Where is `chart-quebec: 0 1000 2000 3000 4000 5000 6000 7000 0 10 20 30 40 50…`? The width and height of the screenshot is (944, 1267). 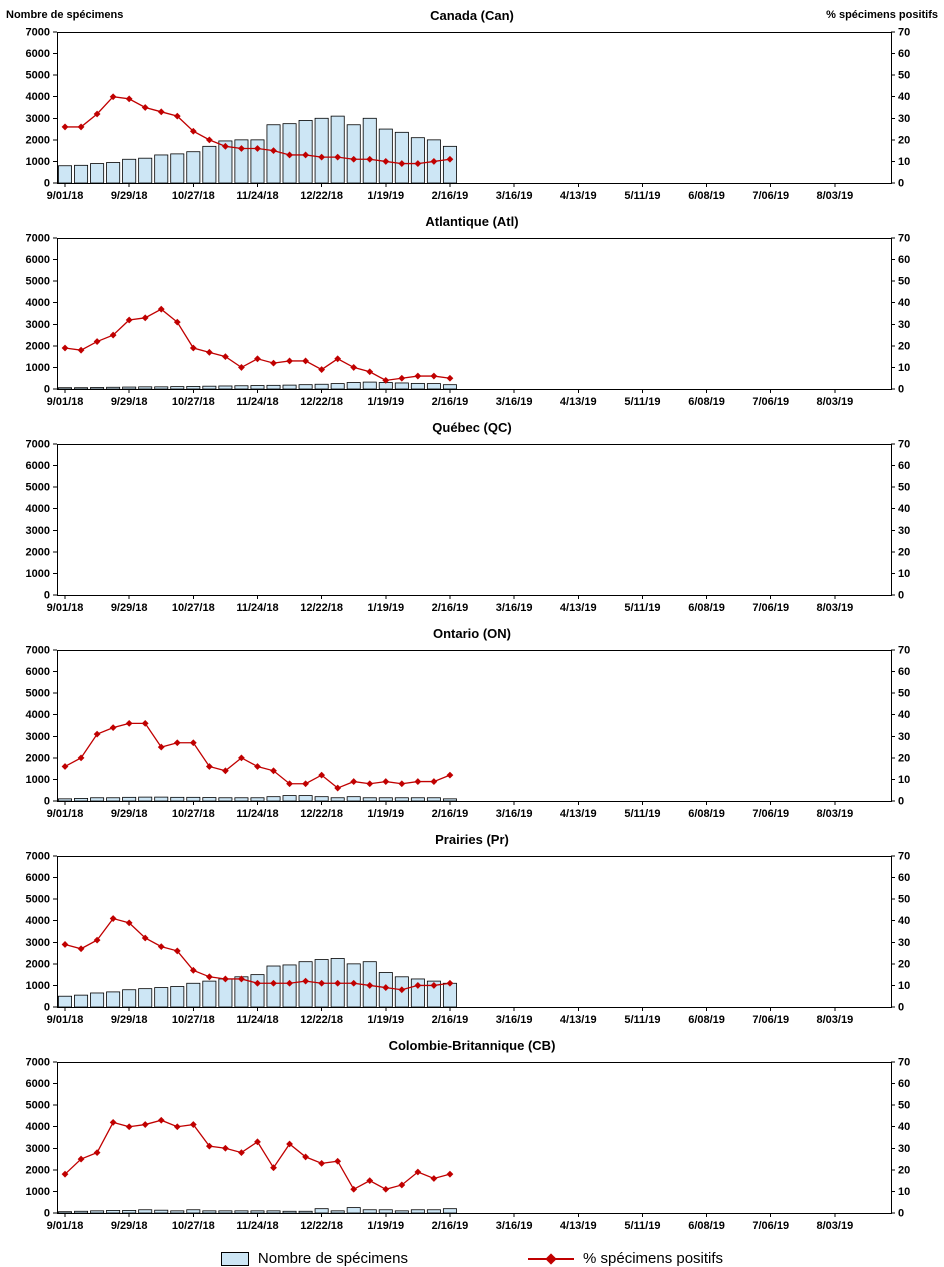 chart-quebec: 0 1000 2000 3000 4000 5000 6000 7000 0 10 20 30 40 50… is located at coordinates (472, 530).